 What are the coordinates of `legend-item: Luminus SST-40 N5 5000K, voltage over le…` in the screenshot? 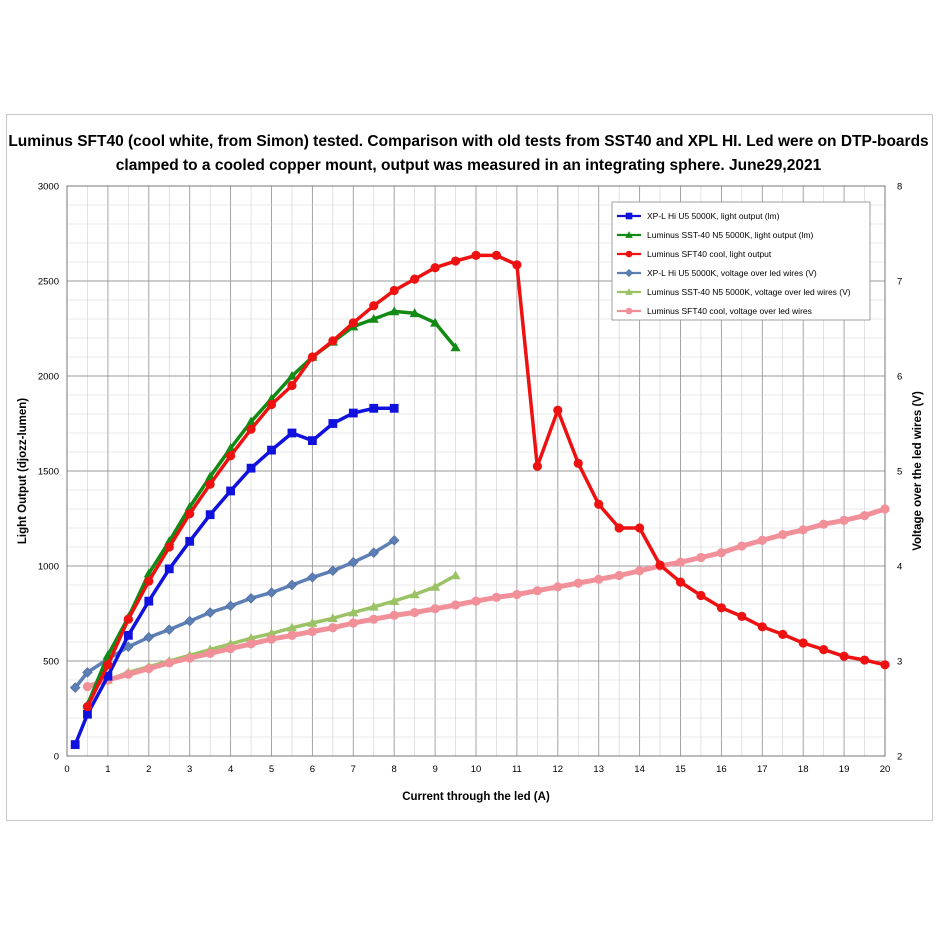 It's located at (734, 292).